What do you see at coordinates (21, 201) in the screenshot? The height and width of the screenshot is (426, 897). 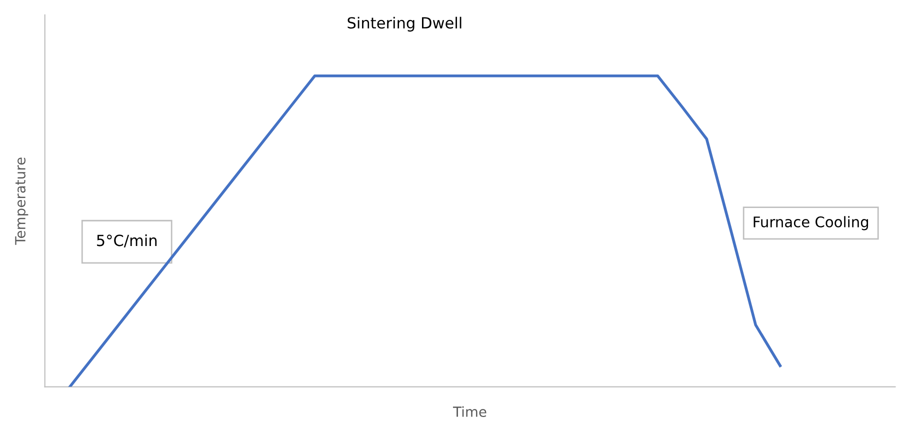 I see `y-axis-title: Temperature` at bounding box center [21, 201].